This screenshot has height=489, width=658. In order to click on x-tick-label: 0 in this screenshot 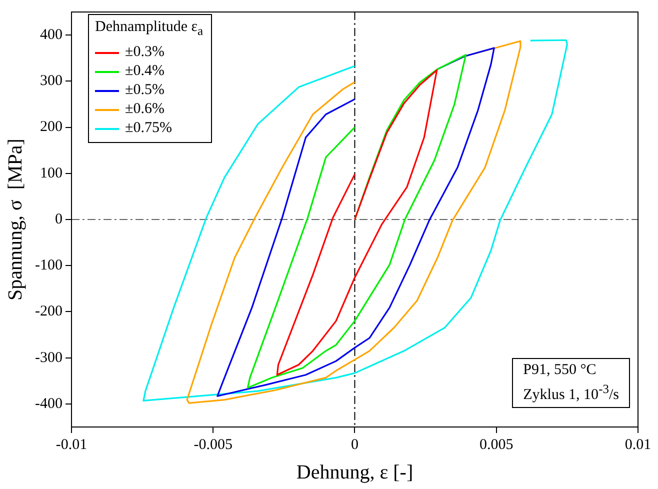, I will do `click(354, 444)`.